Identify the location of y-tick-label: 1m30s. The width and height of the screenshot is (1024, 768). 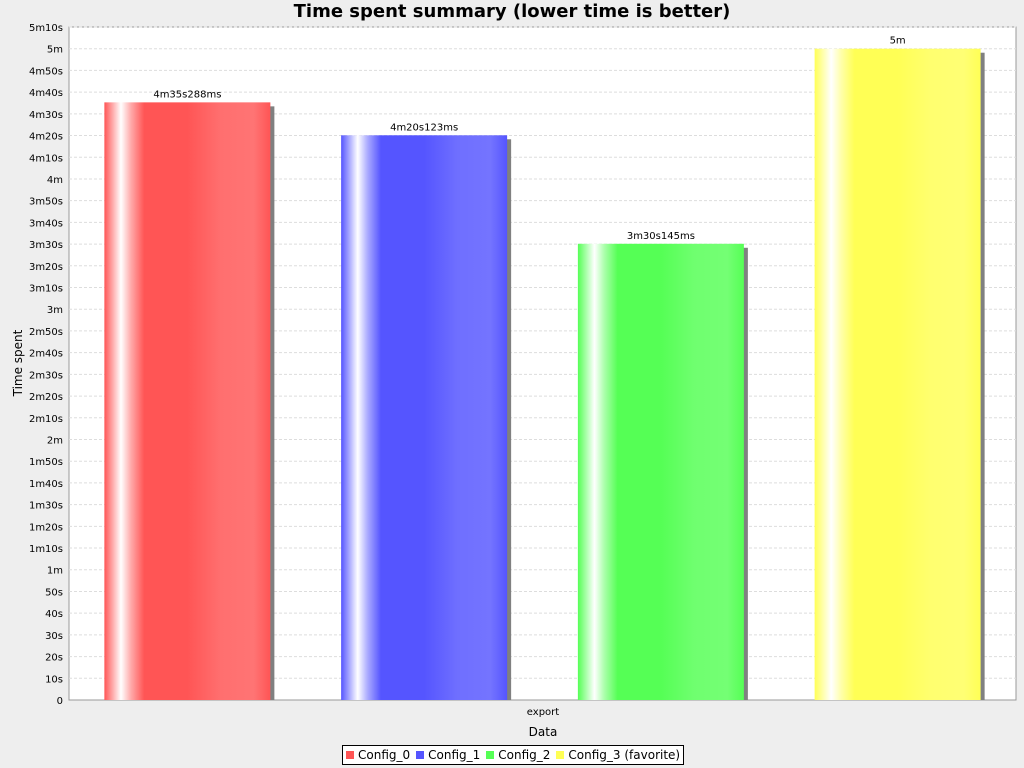
(46, 506).